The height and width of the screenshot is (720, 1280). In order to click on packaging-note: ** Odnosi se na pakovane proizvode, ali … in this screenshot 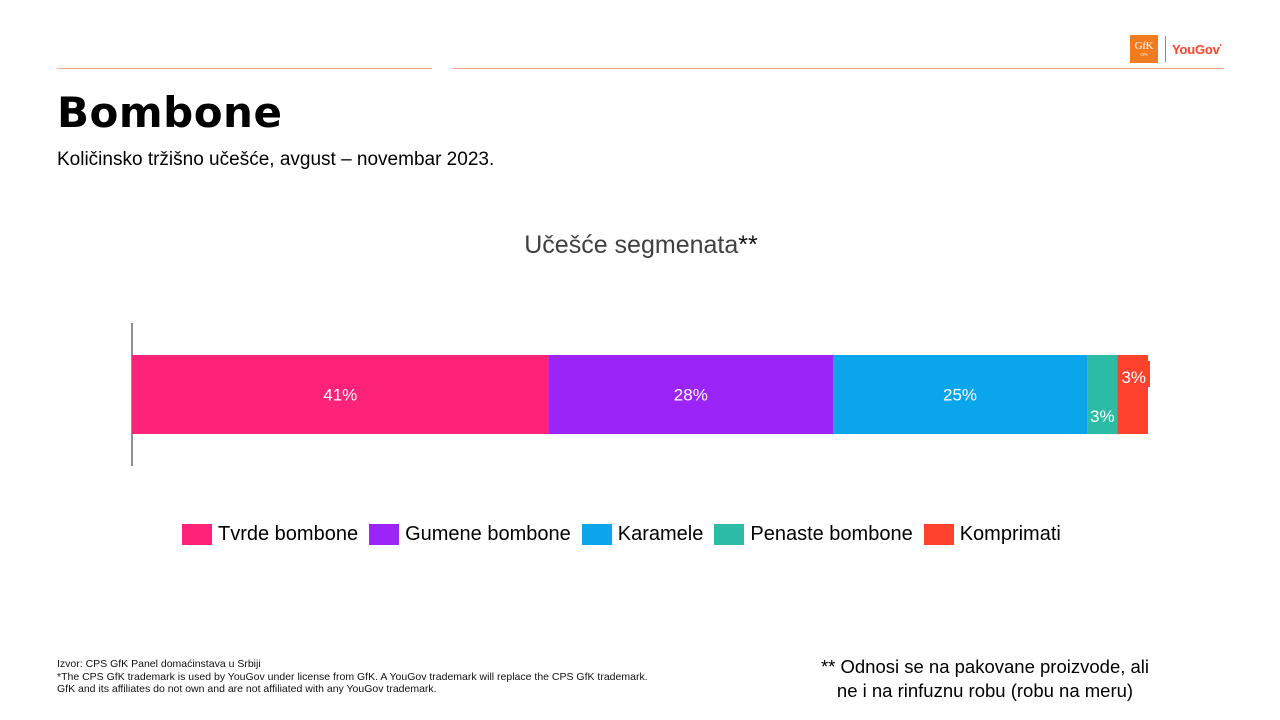, I will do `click(985, 679)`.